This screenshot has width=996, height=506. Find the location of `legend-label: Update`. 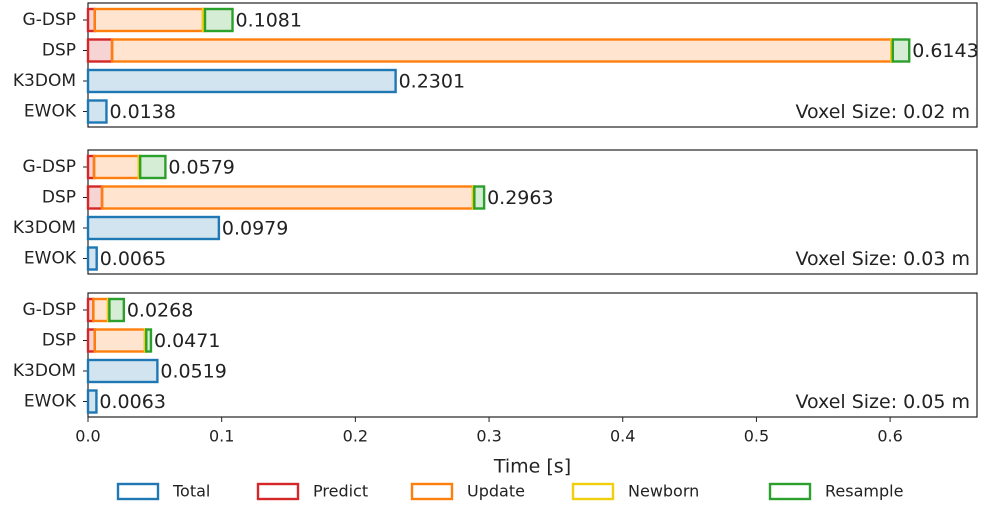

legend-label: Update is located at coordinates (496, 491).